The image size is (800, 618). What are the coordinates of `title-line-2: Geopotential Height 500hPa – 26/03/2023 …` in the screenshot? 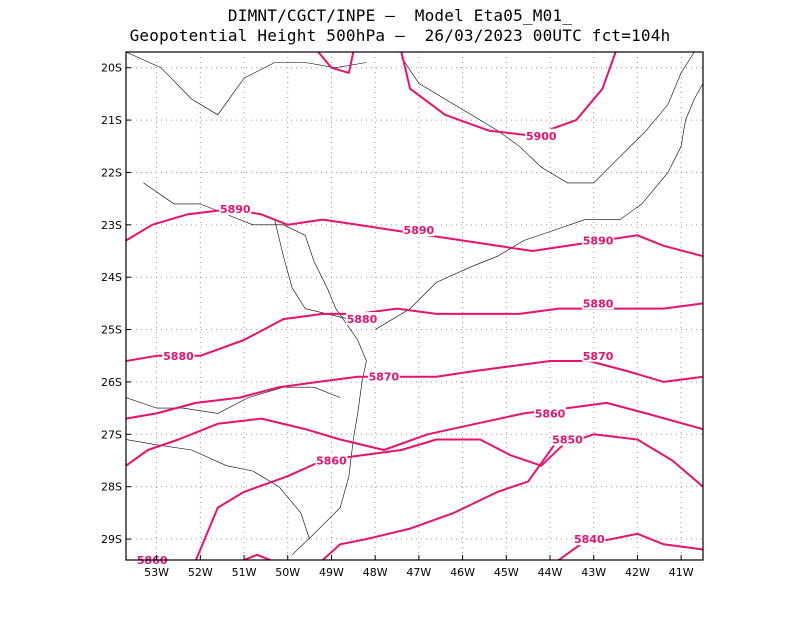 It's located at (400, 35).